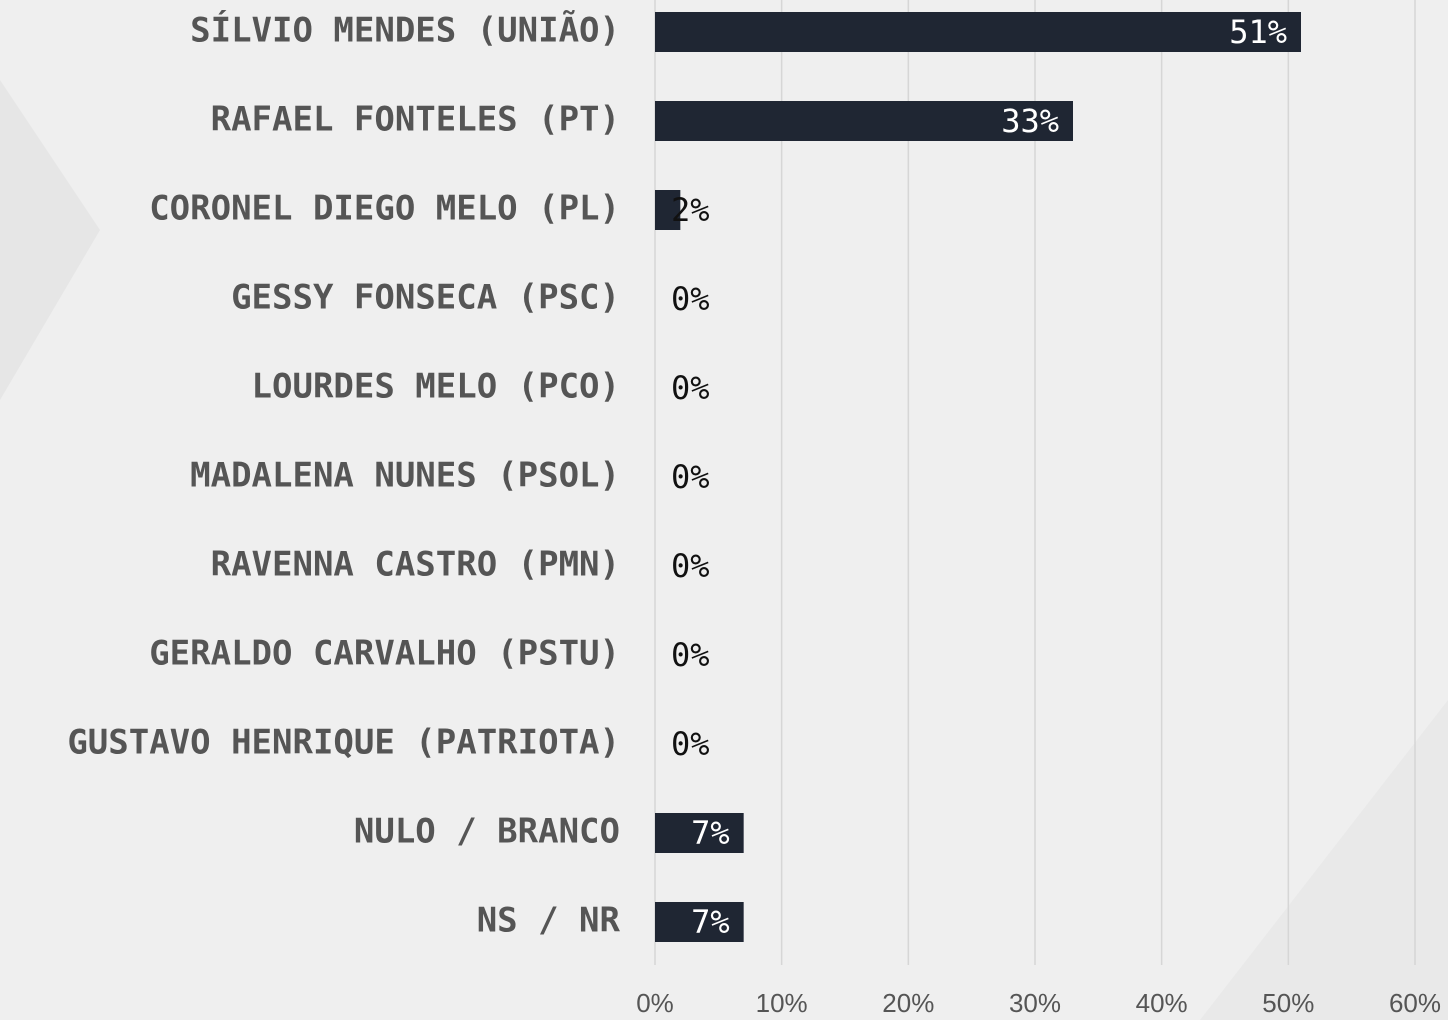 Image resolution: width=1448 pixels, height=1020 pixels. Describe the element at coordinates (1288, 1003) in the screenshot. I see `x-tick-label: 50%` at that location.